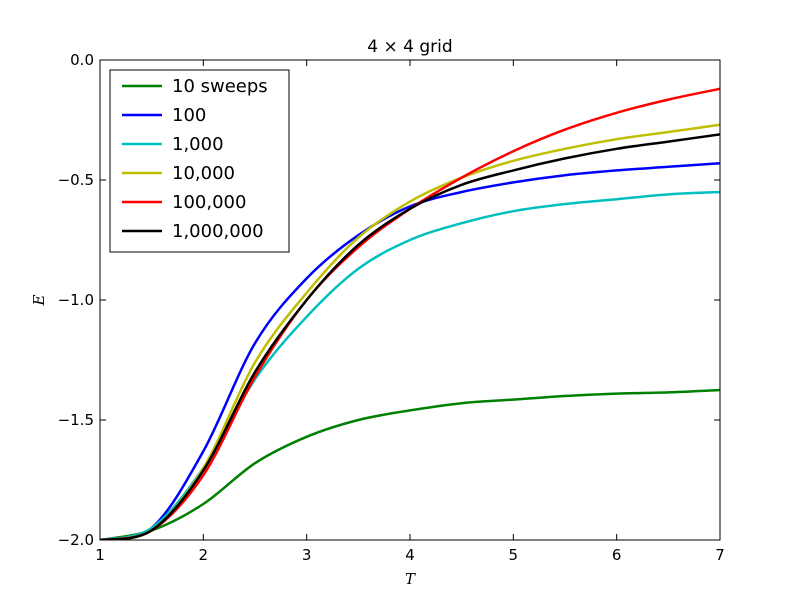 Image resolution: width=800 pixels, height=600 pixels. Describe the element at coordinates (209, 202) in the screenshot. I see `legend-label: 100,000` at that location.